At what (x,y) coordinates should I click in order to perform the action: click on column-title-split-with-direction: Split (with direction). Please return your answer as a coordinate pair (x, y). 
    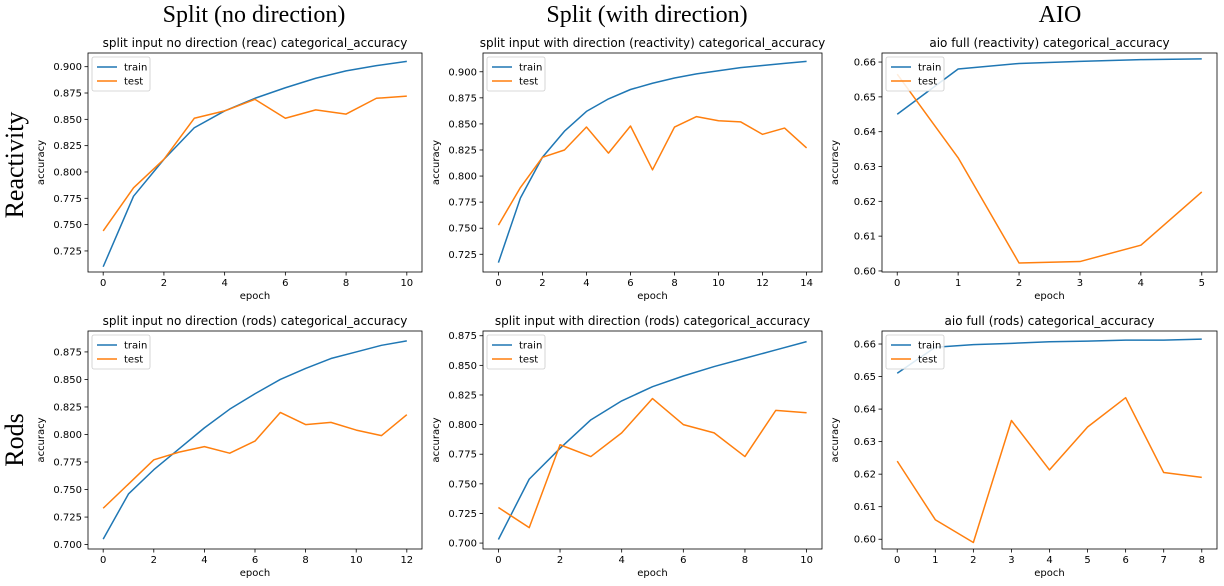
    Looking at the image, I should click on (646, 15).